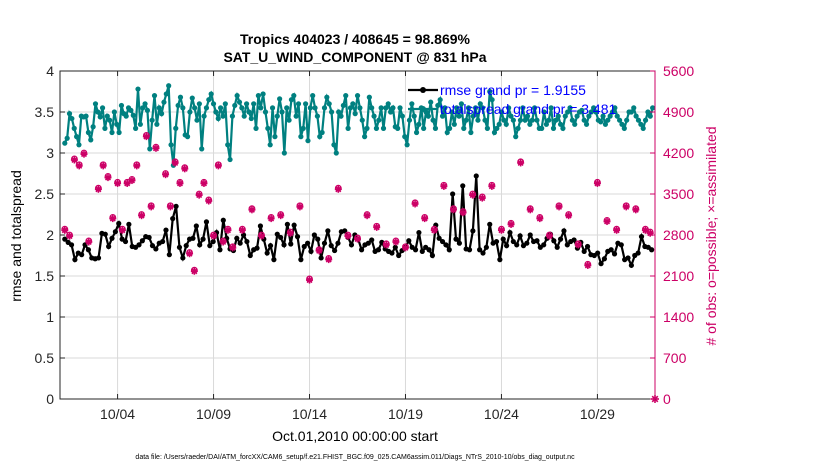 The width and height of the screenshot is (830, 475). What do you see at coordinates (667, 399) in the screenshot?
I see `right-y-tick-label: 0` at bounding box center [667, 399].